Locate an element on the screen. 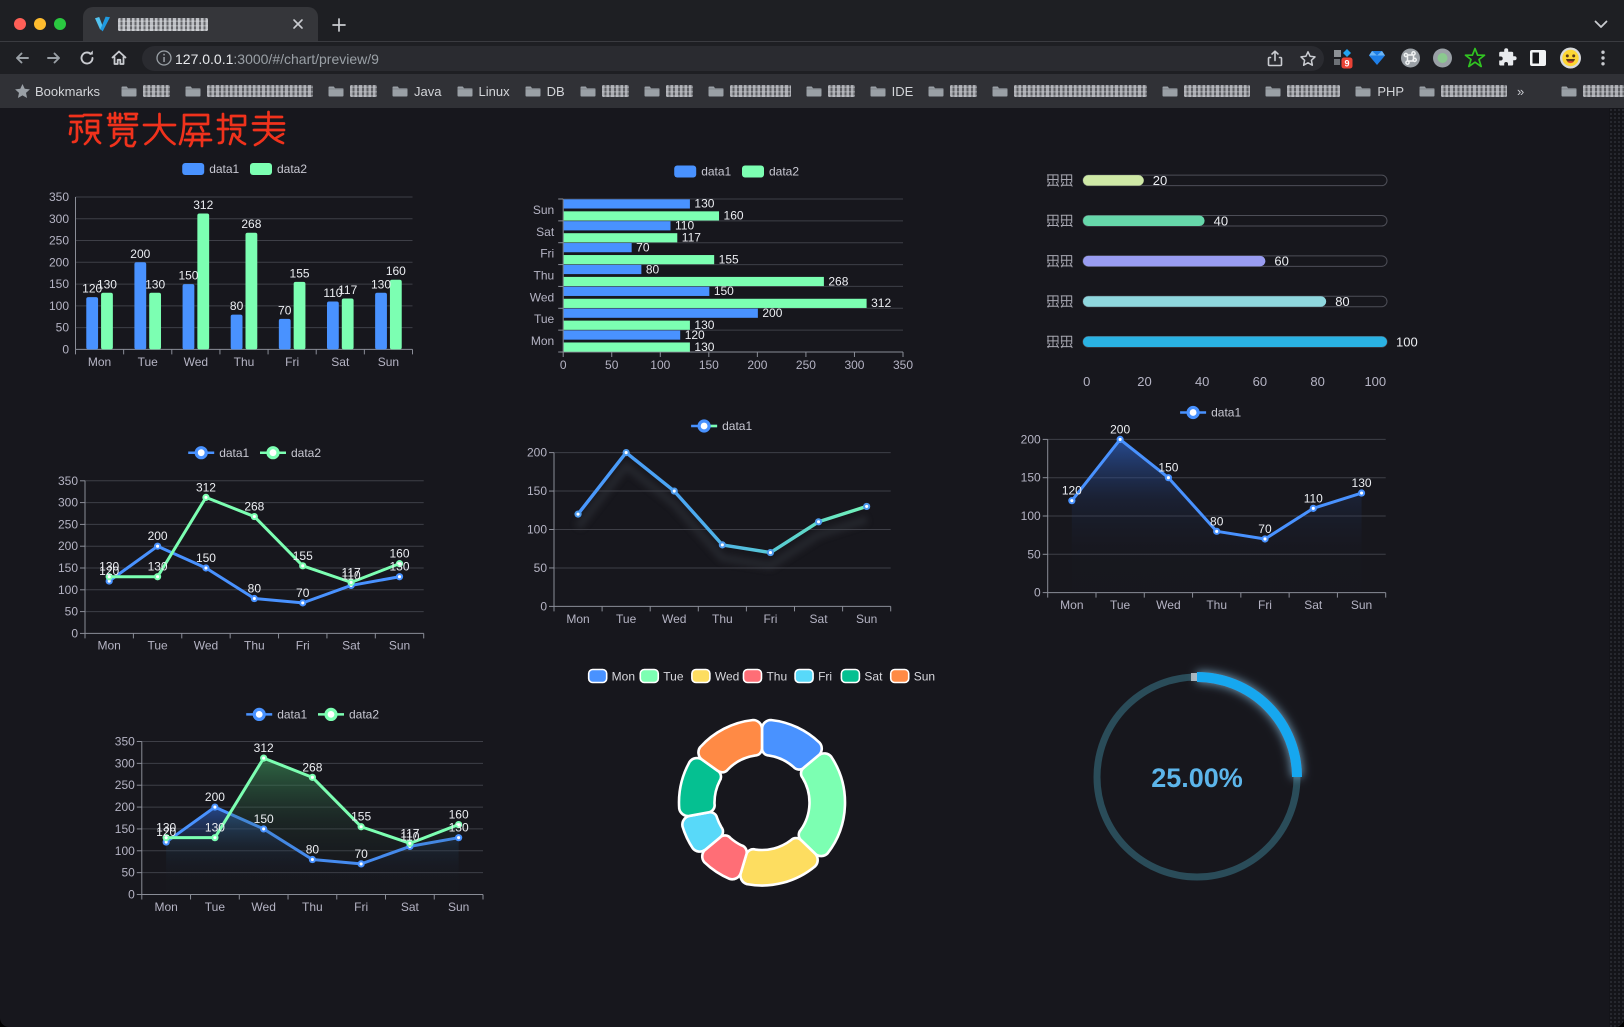 The height and width of the screenshot is (1027, 1624). svg-text: 250 is located at coordinates (59, 241).